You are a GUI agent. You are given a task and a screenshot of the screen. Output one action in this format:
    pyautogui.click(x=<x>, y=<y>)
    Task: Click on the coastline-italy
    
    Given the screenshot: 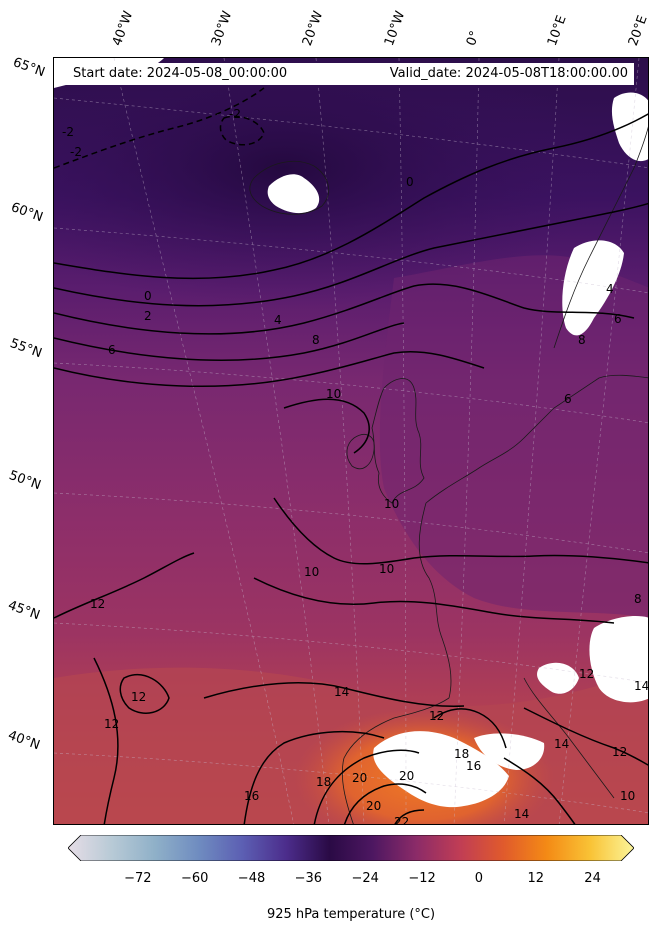 What is the action you would take?
    pyautogui.click(x=569, y=738)
    